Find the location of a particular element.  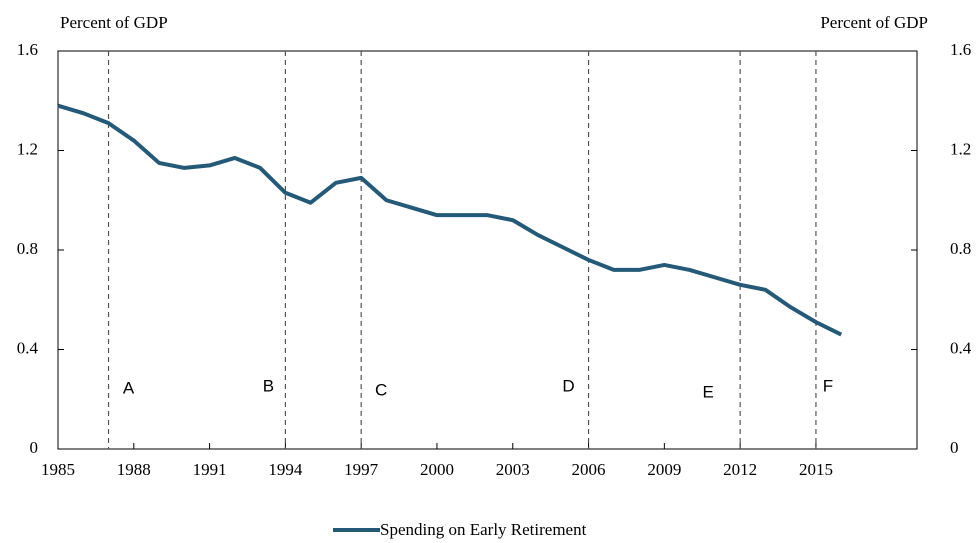

event-label: F is located at coordinates (828, 385).